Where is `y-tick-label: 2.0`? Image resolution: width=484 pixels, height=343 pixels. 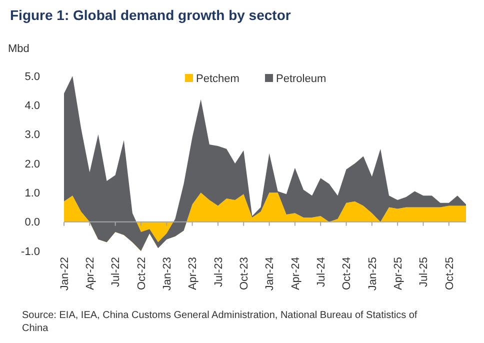 y-tick-label: 2.0 is located at coordinates (32, 164).